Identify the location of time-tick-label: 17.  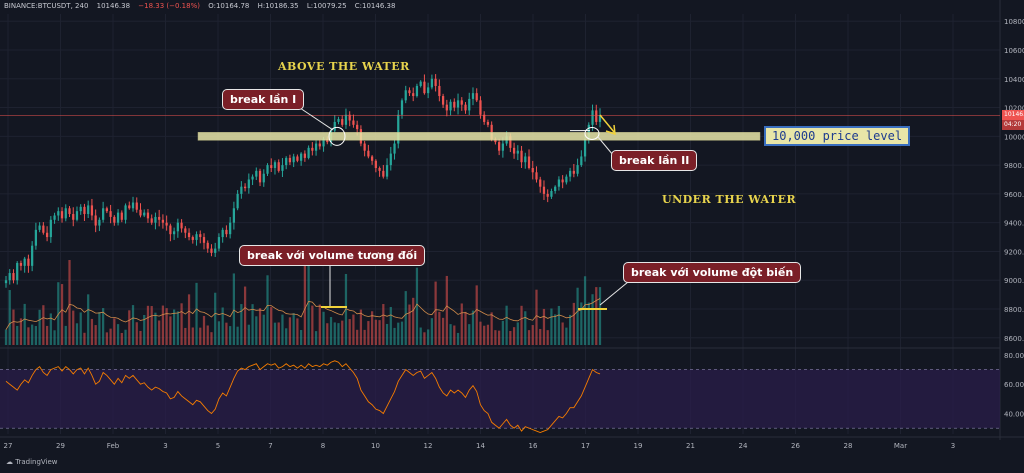
(585, 446).